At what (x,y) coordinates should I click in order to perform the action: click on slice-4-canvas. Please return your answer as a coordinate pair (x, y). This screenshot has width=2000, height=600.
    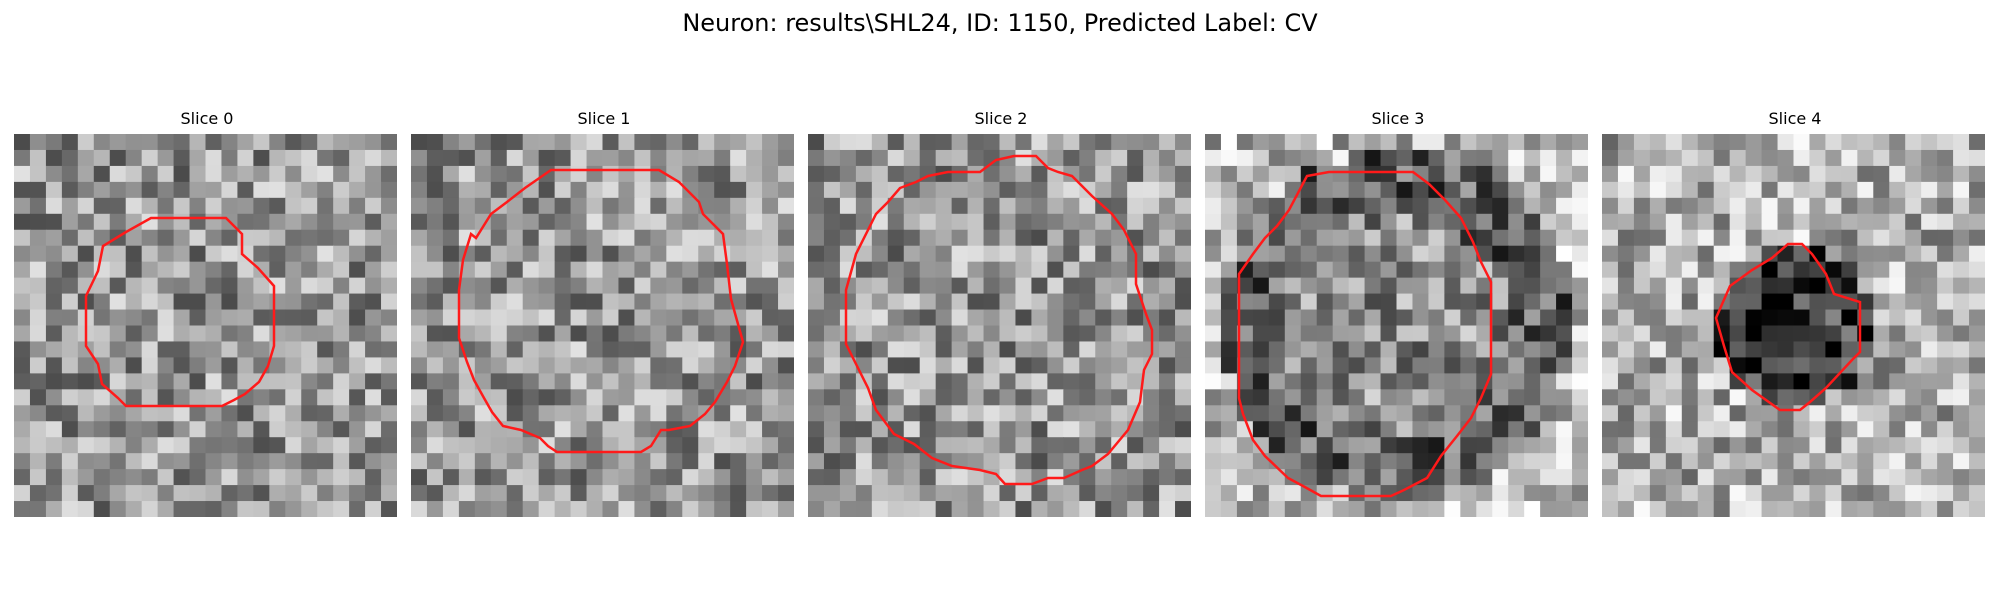
    Looking at the image, I should click on (1793, 325).